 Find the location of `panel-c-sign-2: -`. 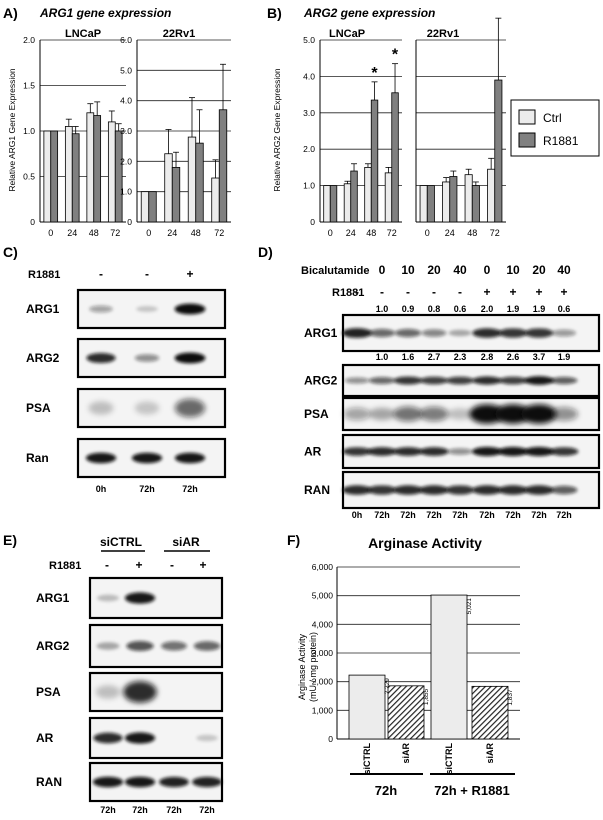

panel-c-sign-2: - is located at coordinates (147, 274).